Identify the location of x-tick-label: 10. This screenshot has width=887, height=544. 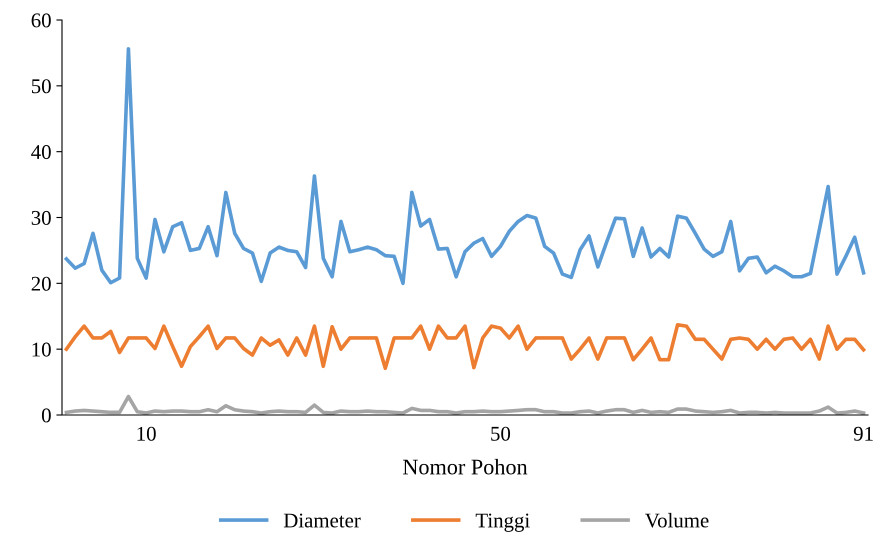
(147, 433).